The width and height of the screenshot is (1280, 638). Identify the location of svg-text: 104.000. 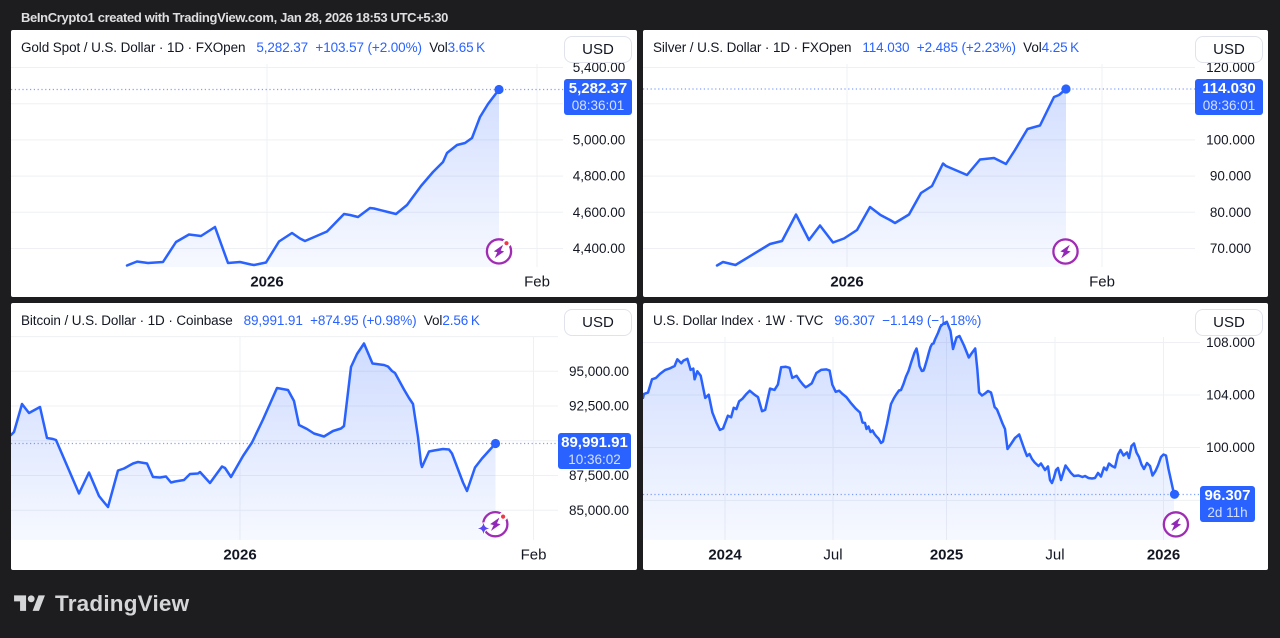
(1230, 395).